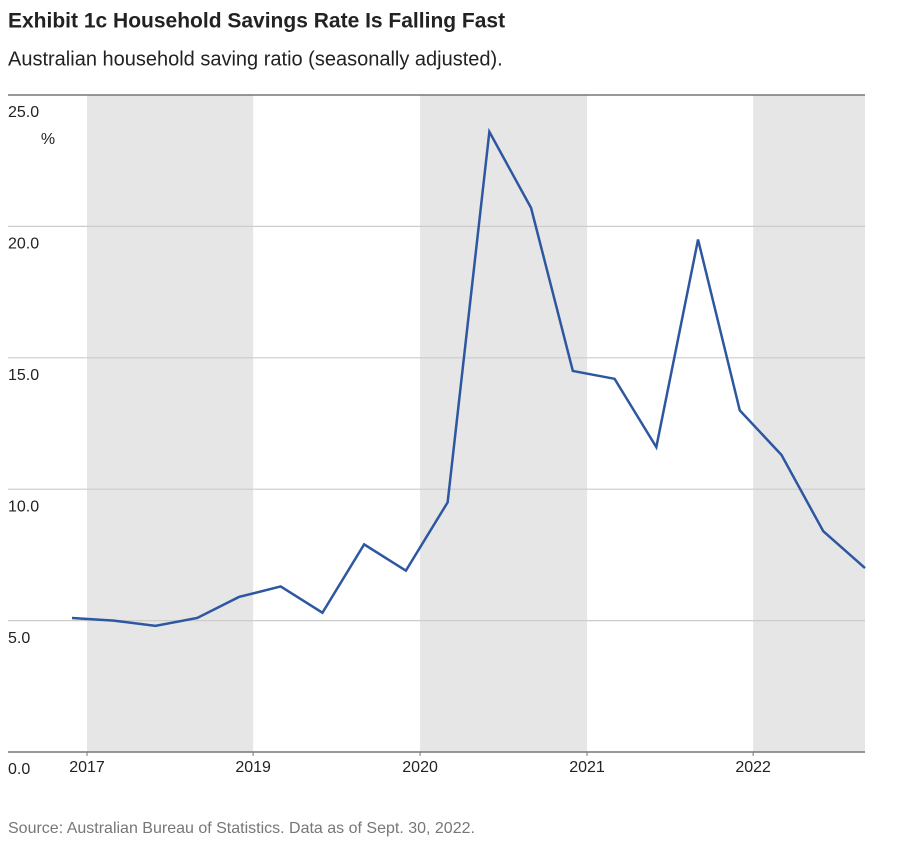  Describe the element at coordinates (19, 638) in the screenshot. I see `y-tick-label: 5.0` at that location.